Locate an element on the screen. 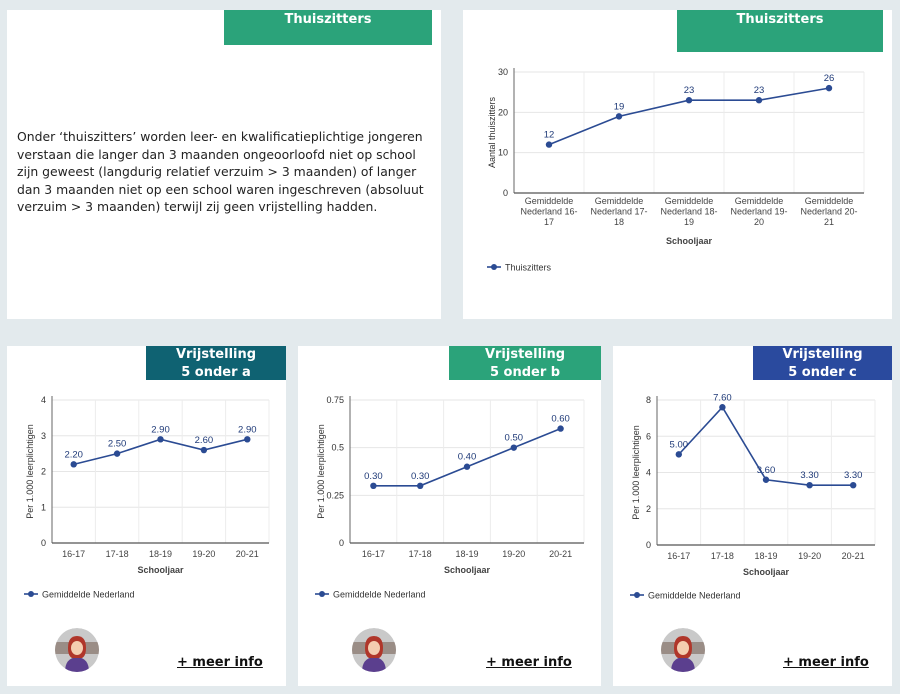 This screenshot has height=694, width=900. x-tick-label: 21 is located at coordinates (829, 222).